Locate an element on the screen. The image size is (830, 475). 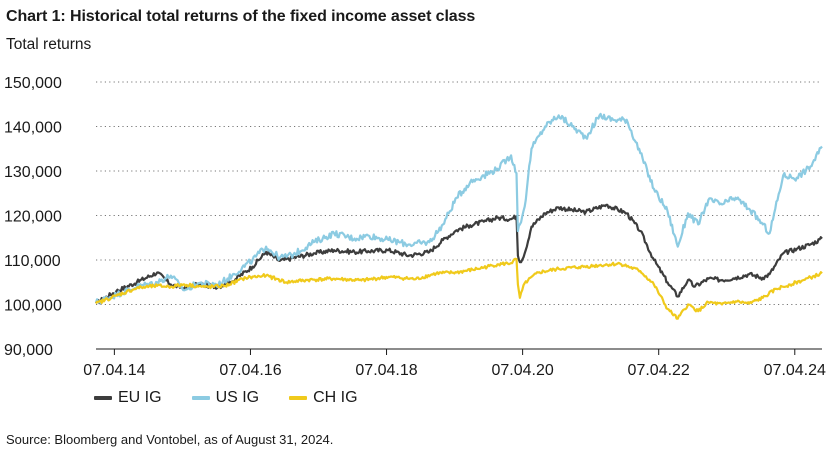
y-tick-label: 90,000 is located at coordinates (28, 350).